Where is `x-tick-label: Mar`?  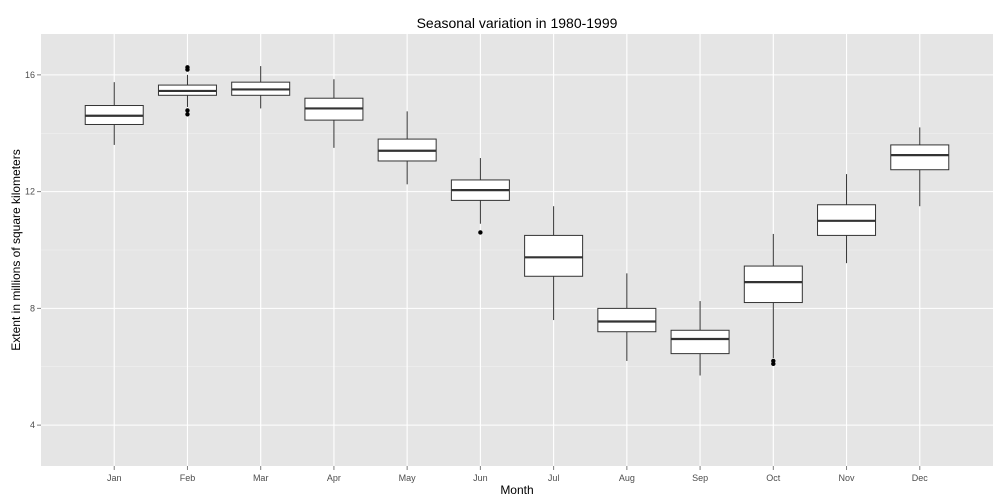 x-tick-label: Mar is located at coordinates (261, 478).